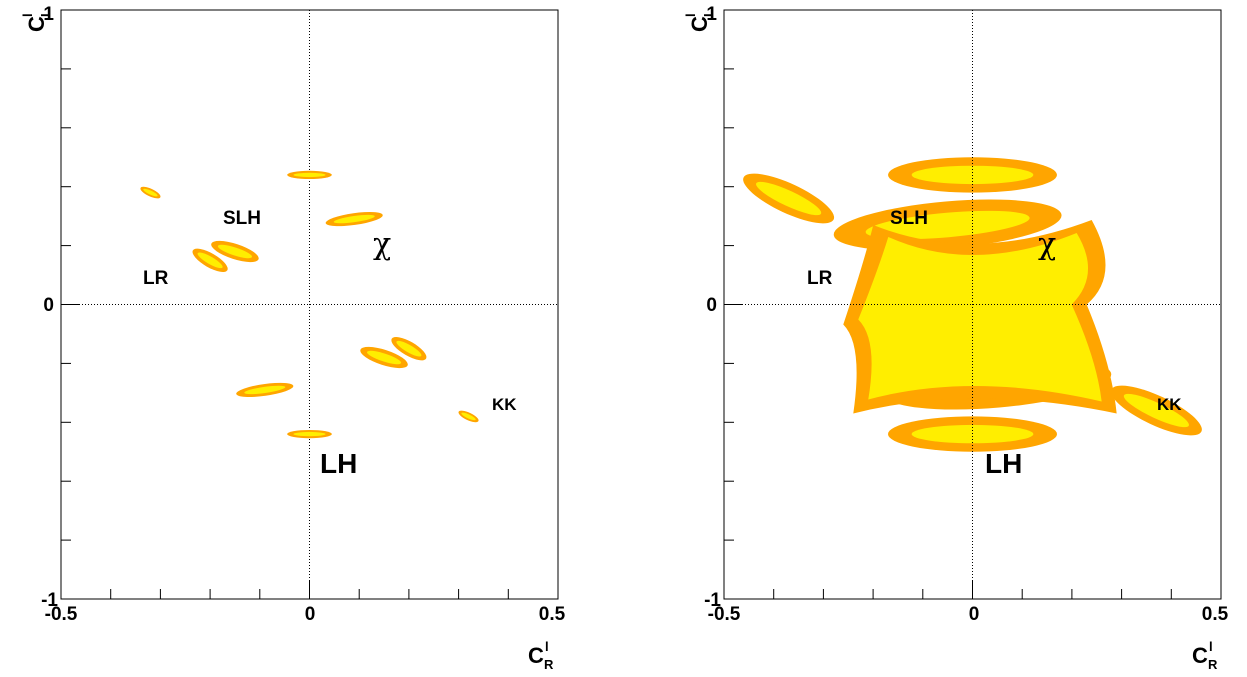  What do you see at coordinates (974, 614) in the screenshot?
I see `right-x-tick-zero: 0` at bounding box center [974, 614].